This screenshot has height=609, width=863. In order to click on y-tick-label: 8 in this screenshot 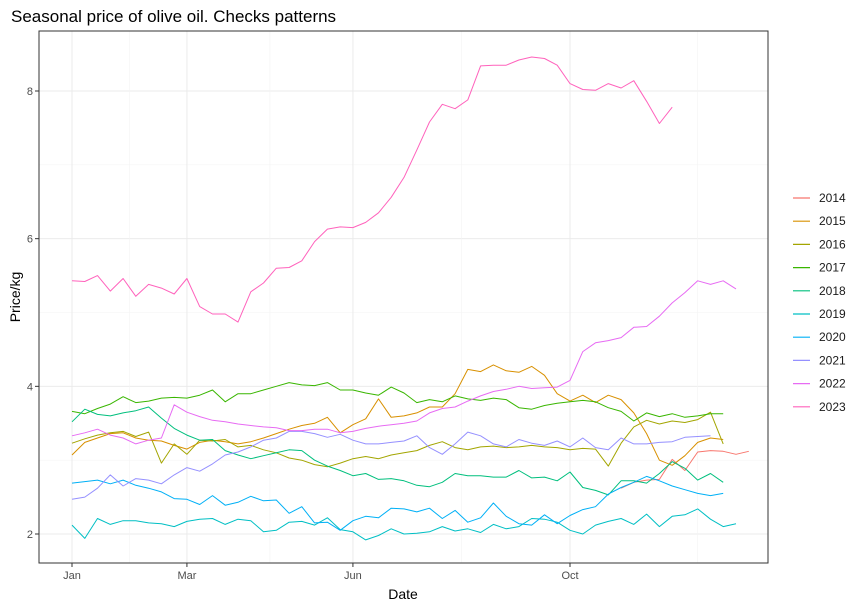, I will do `click(30, 92)`.